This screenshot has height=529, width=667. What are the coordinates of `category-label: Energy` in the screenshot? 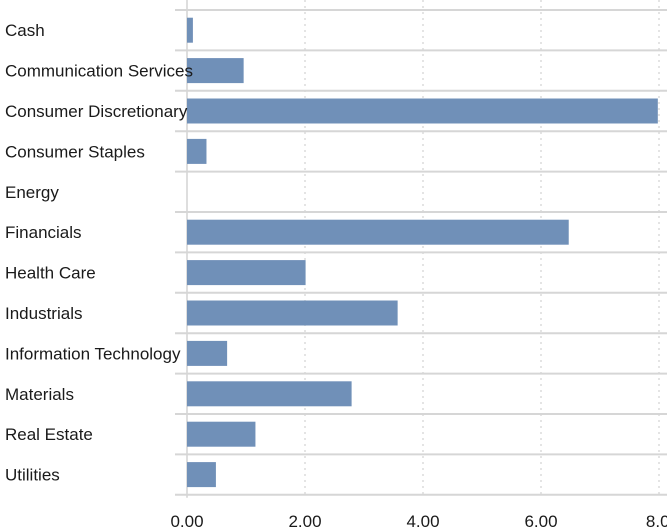 It's located at (32, 192).